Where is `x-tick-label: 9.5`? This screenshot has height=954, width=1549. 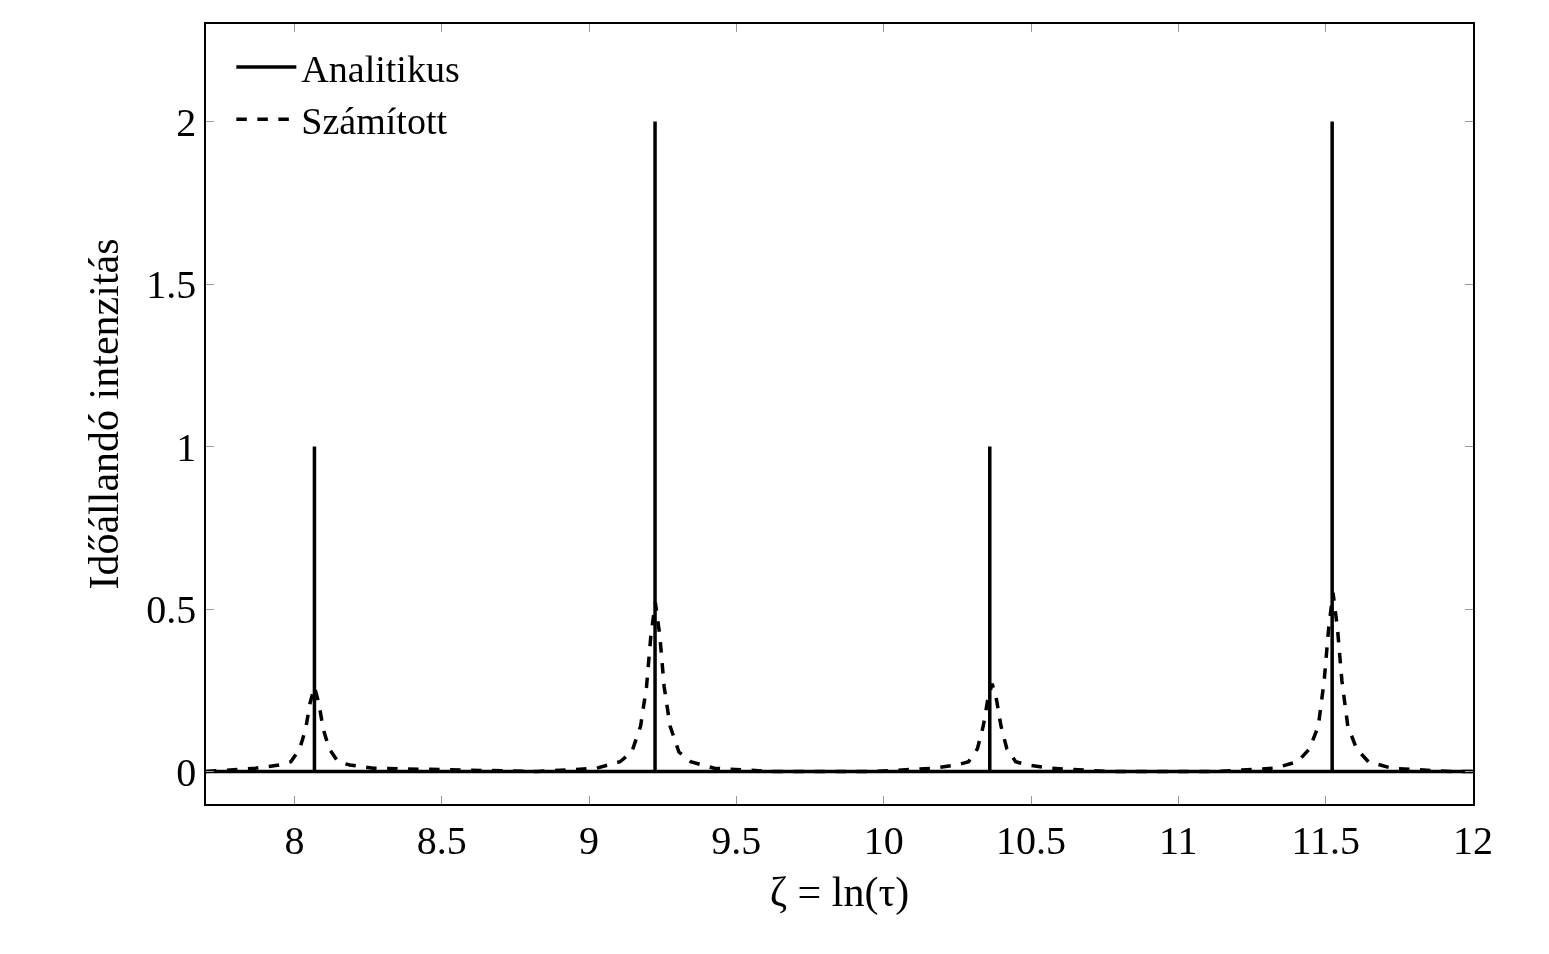
x-tick-label: 9.5 is located at coordinates (736, 840).